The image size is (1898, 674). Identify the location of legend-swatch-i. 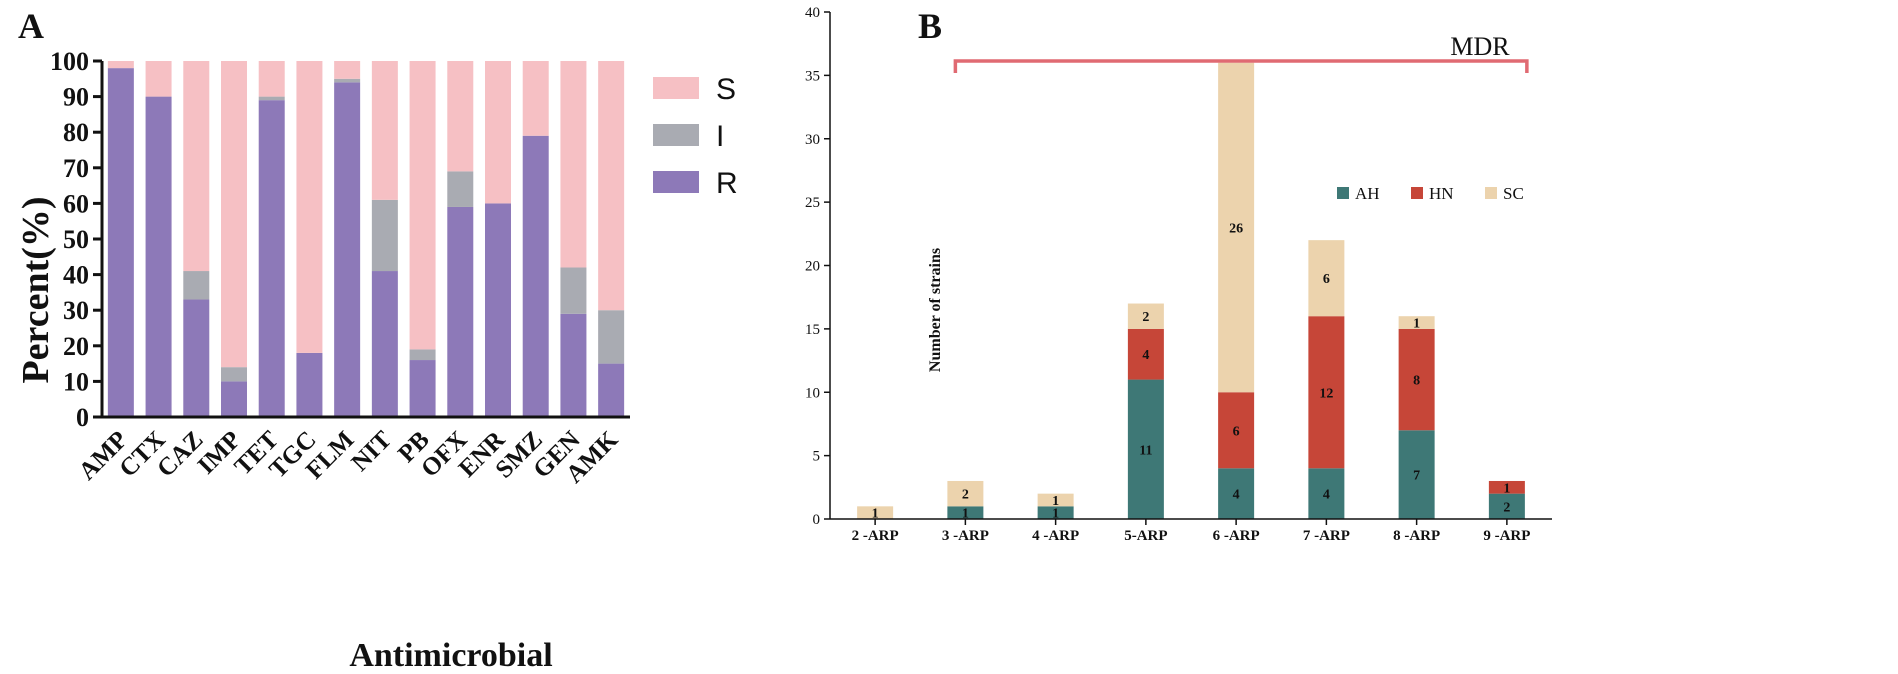
(676, 135).